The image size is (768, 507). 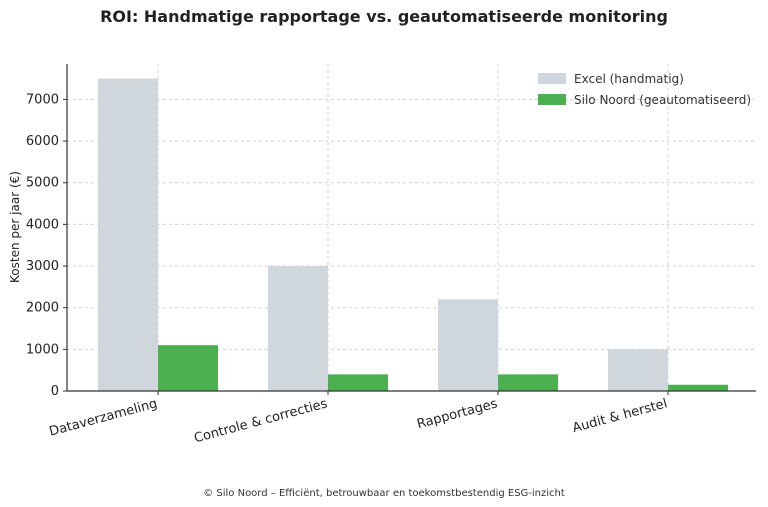 I want to click on y-tick-labels: 0 1000 2000 3000 4000 5000 6000 7000, so click(x=42, y=245).